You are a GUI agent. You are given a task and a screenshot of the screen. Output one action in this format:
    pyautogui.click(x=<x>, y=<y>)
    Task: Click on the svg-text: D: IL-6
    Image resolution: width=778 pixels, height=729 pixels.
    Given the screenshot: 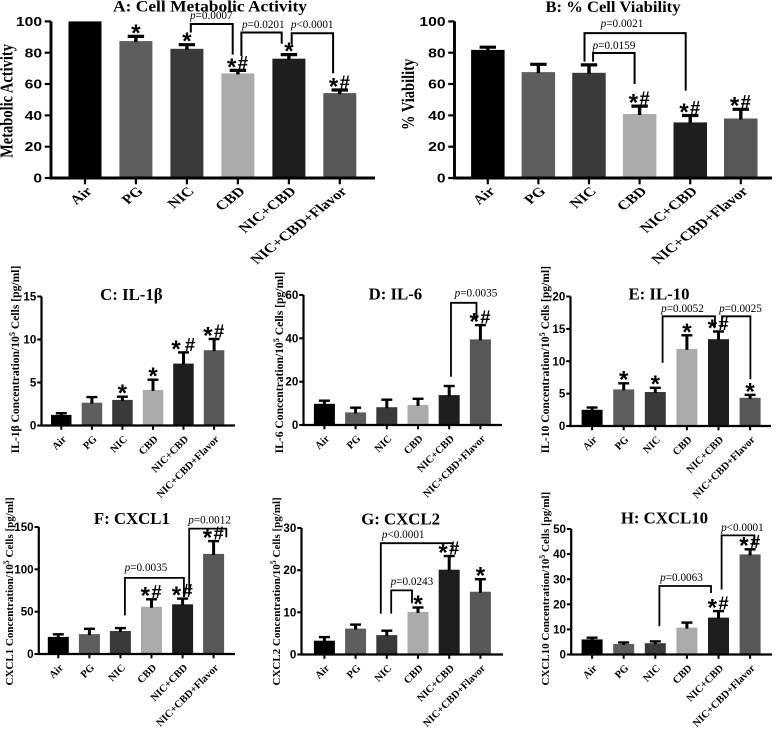 What is the action you would take?
    pyautogui.click(x=396, y=294)
    